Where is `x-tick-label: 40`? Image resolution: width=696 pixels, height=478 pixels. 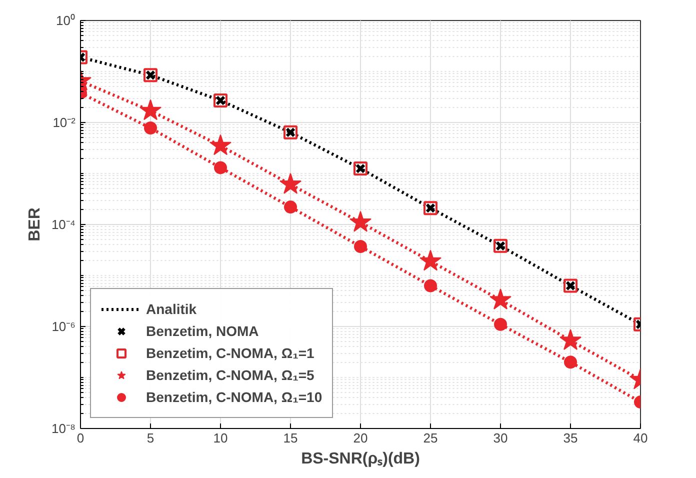 x-tick-label: 40 is located at coordinates (640, 438).